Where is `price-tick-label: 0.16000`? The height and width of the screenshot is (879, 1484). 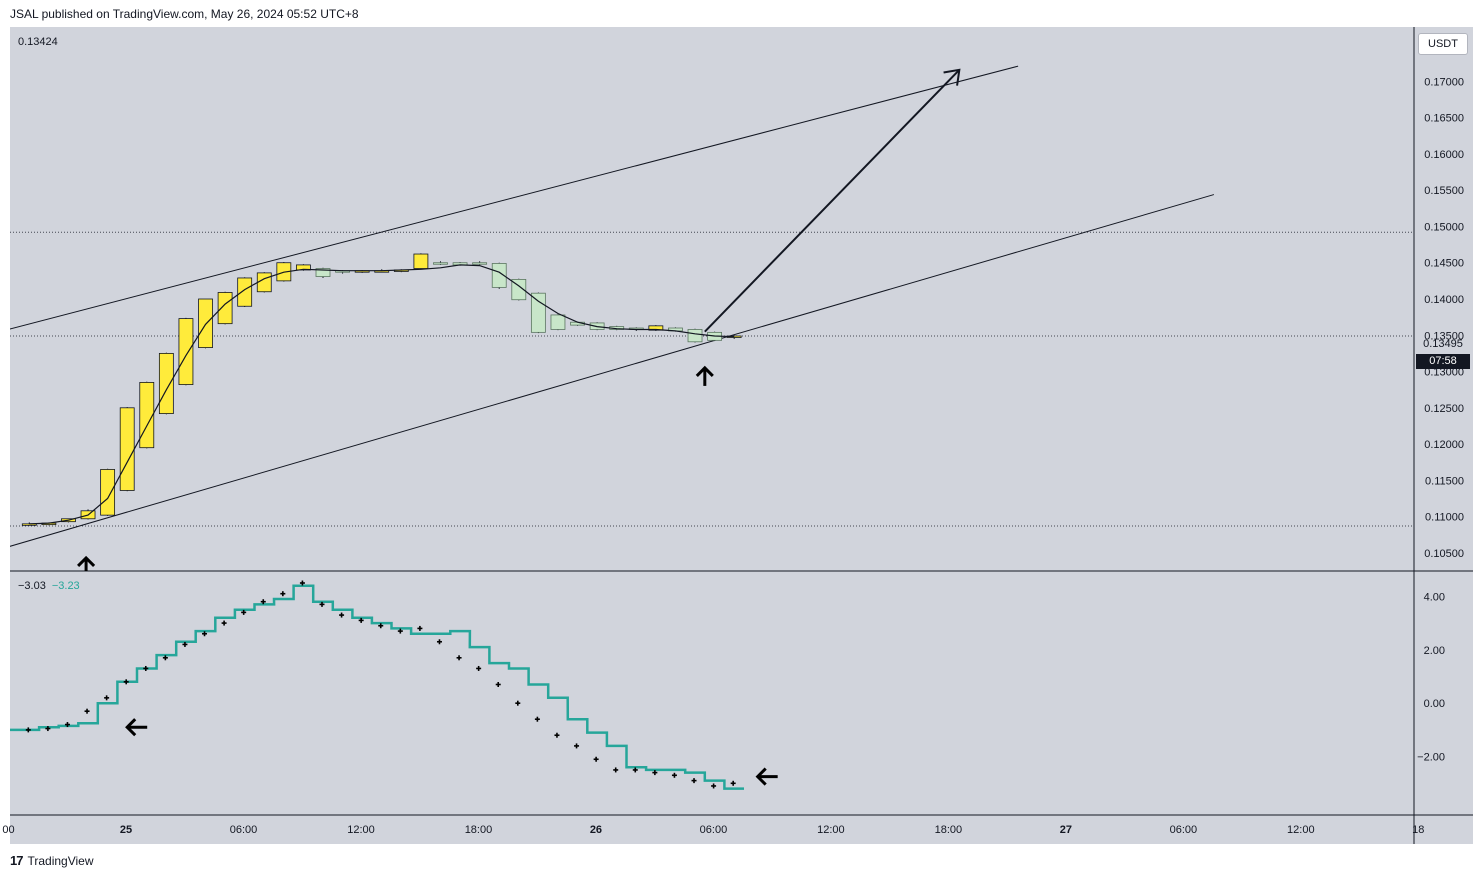
price-tick-label: 0.16000 is located at coordinates (1444, 155).